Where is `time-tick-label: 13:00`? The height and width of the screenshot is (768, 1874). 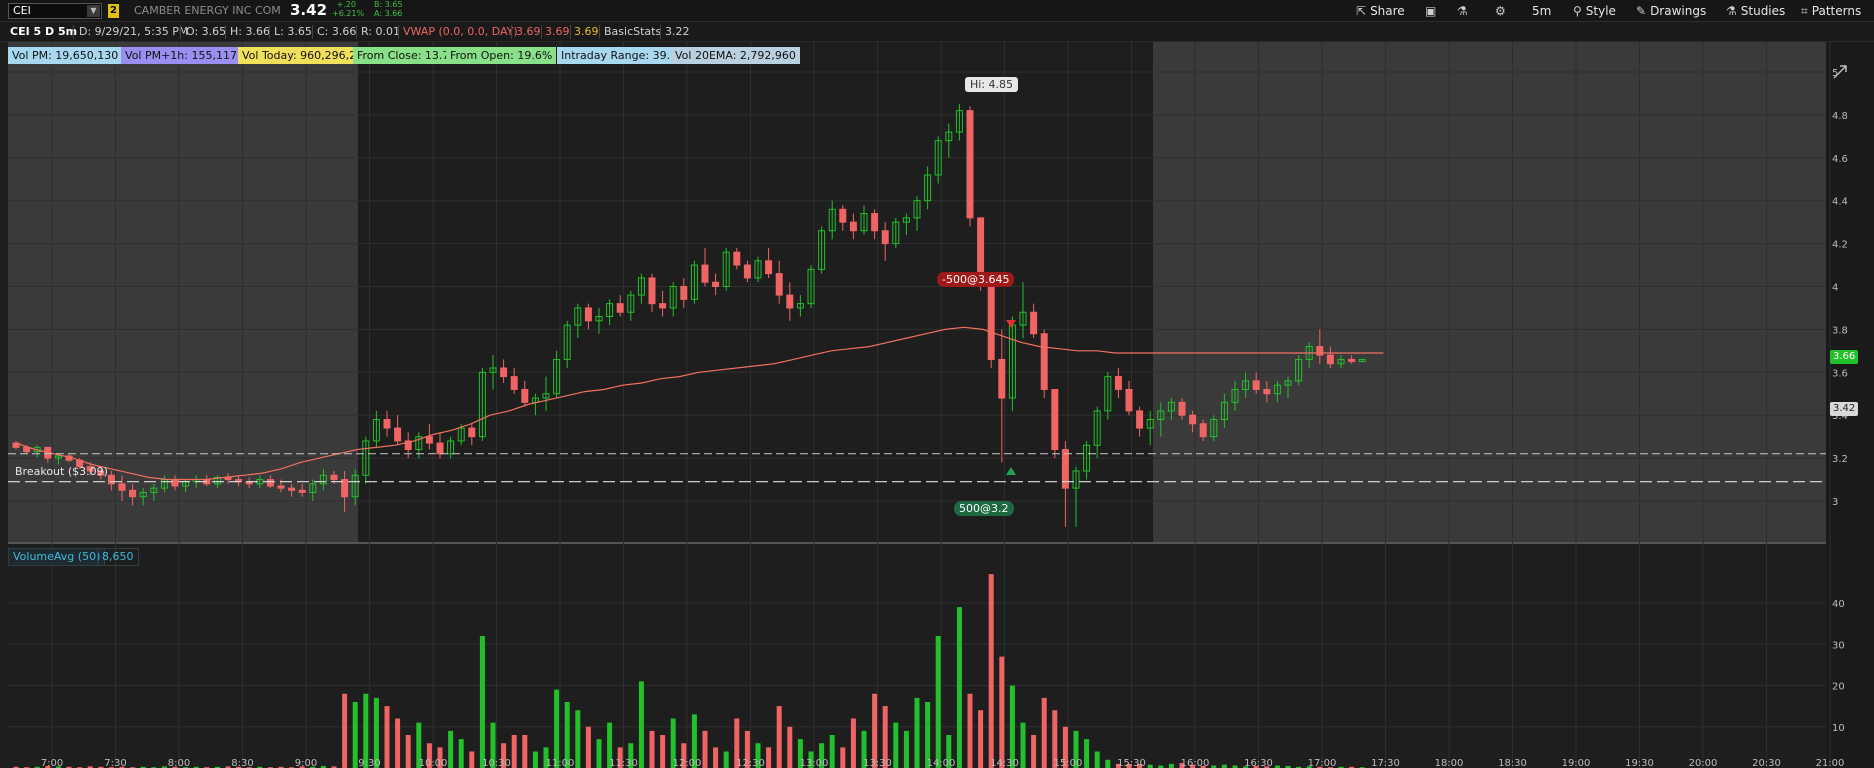
time-tick-label: 13:00 is located at coordinates (814, 763).